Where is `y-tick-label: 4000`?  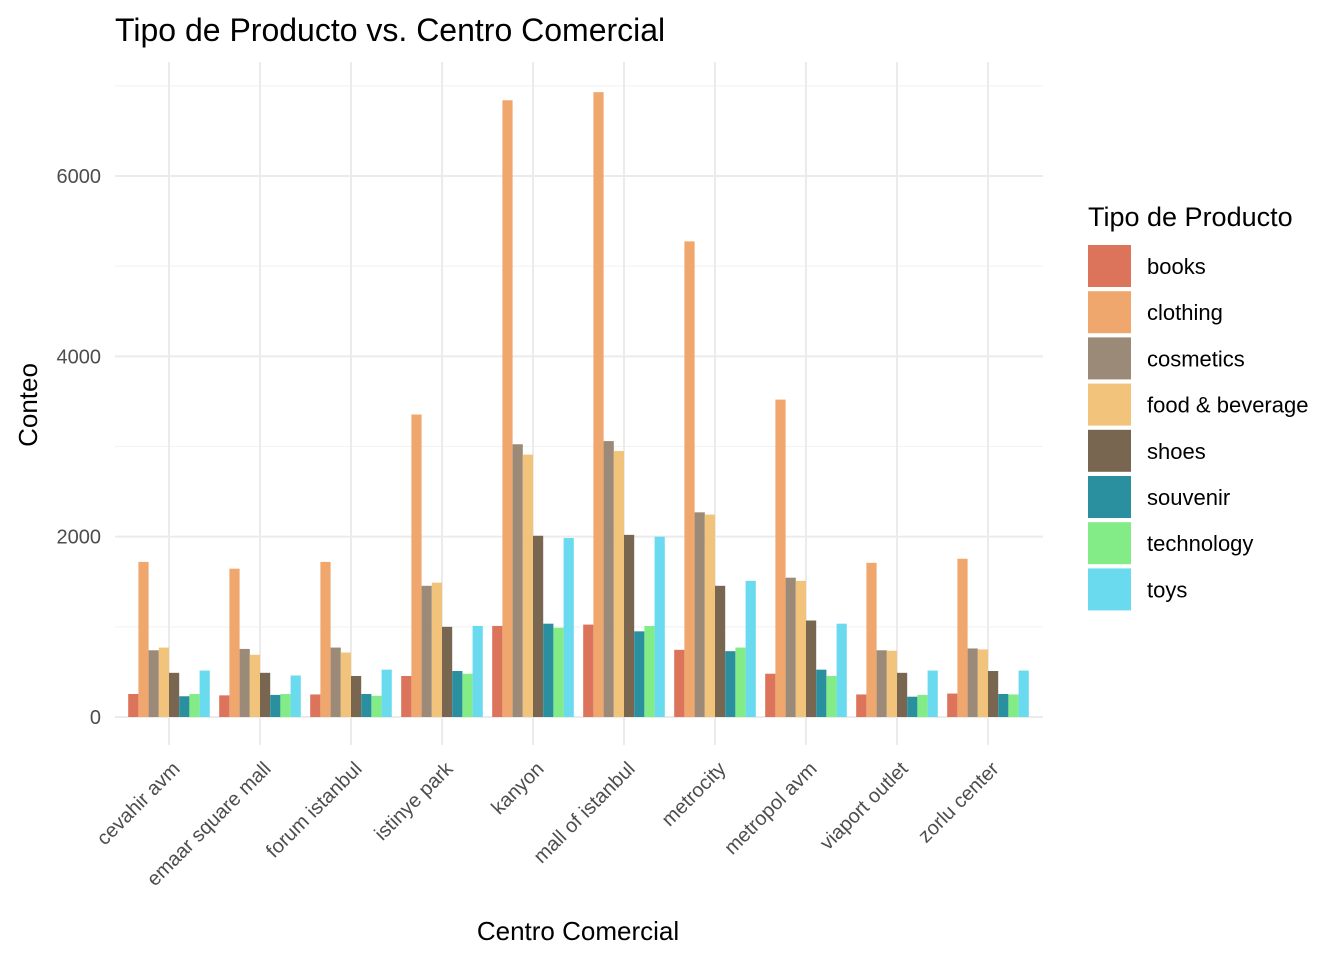
y-tick-label: 4000 is located at coordinates (79, 357).